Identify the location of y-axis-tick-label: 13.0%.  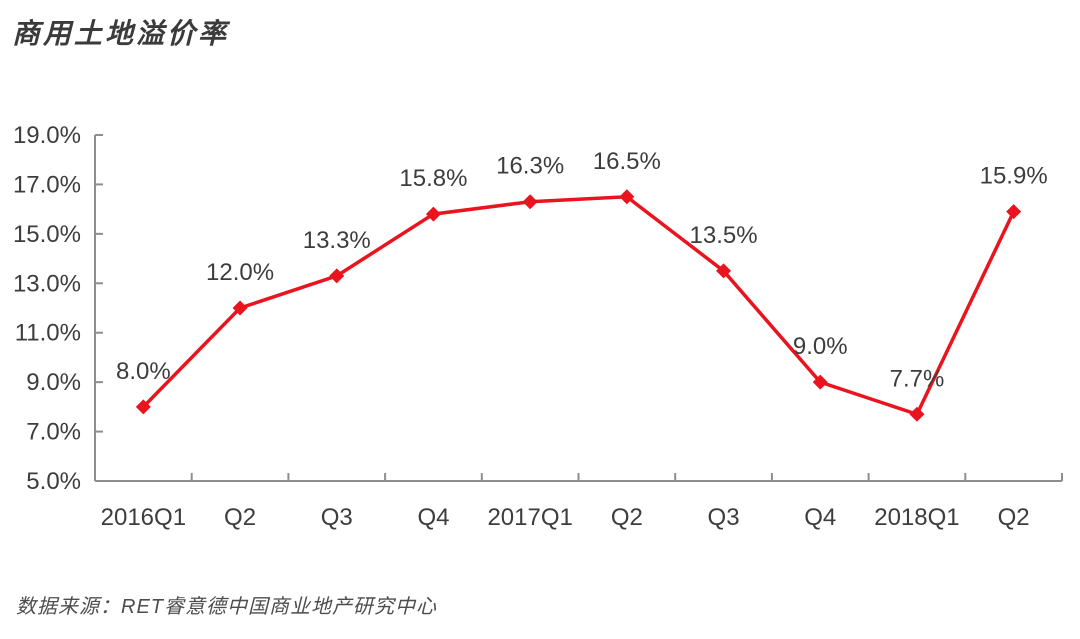
(47, 283).